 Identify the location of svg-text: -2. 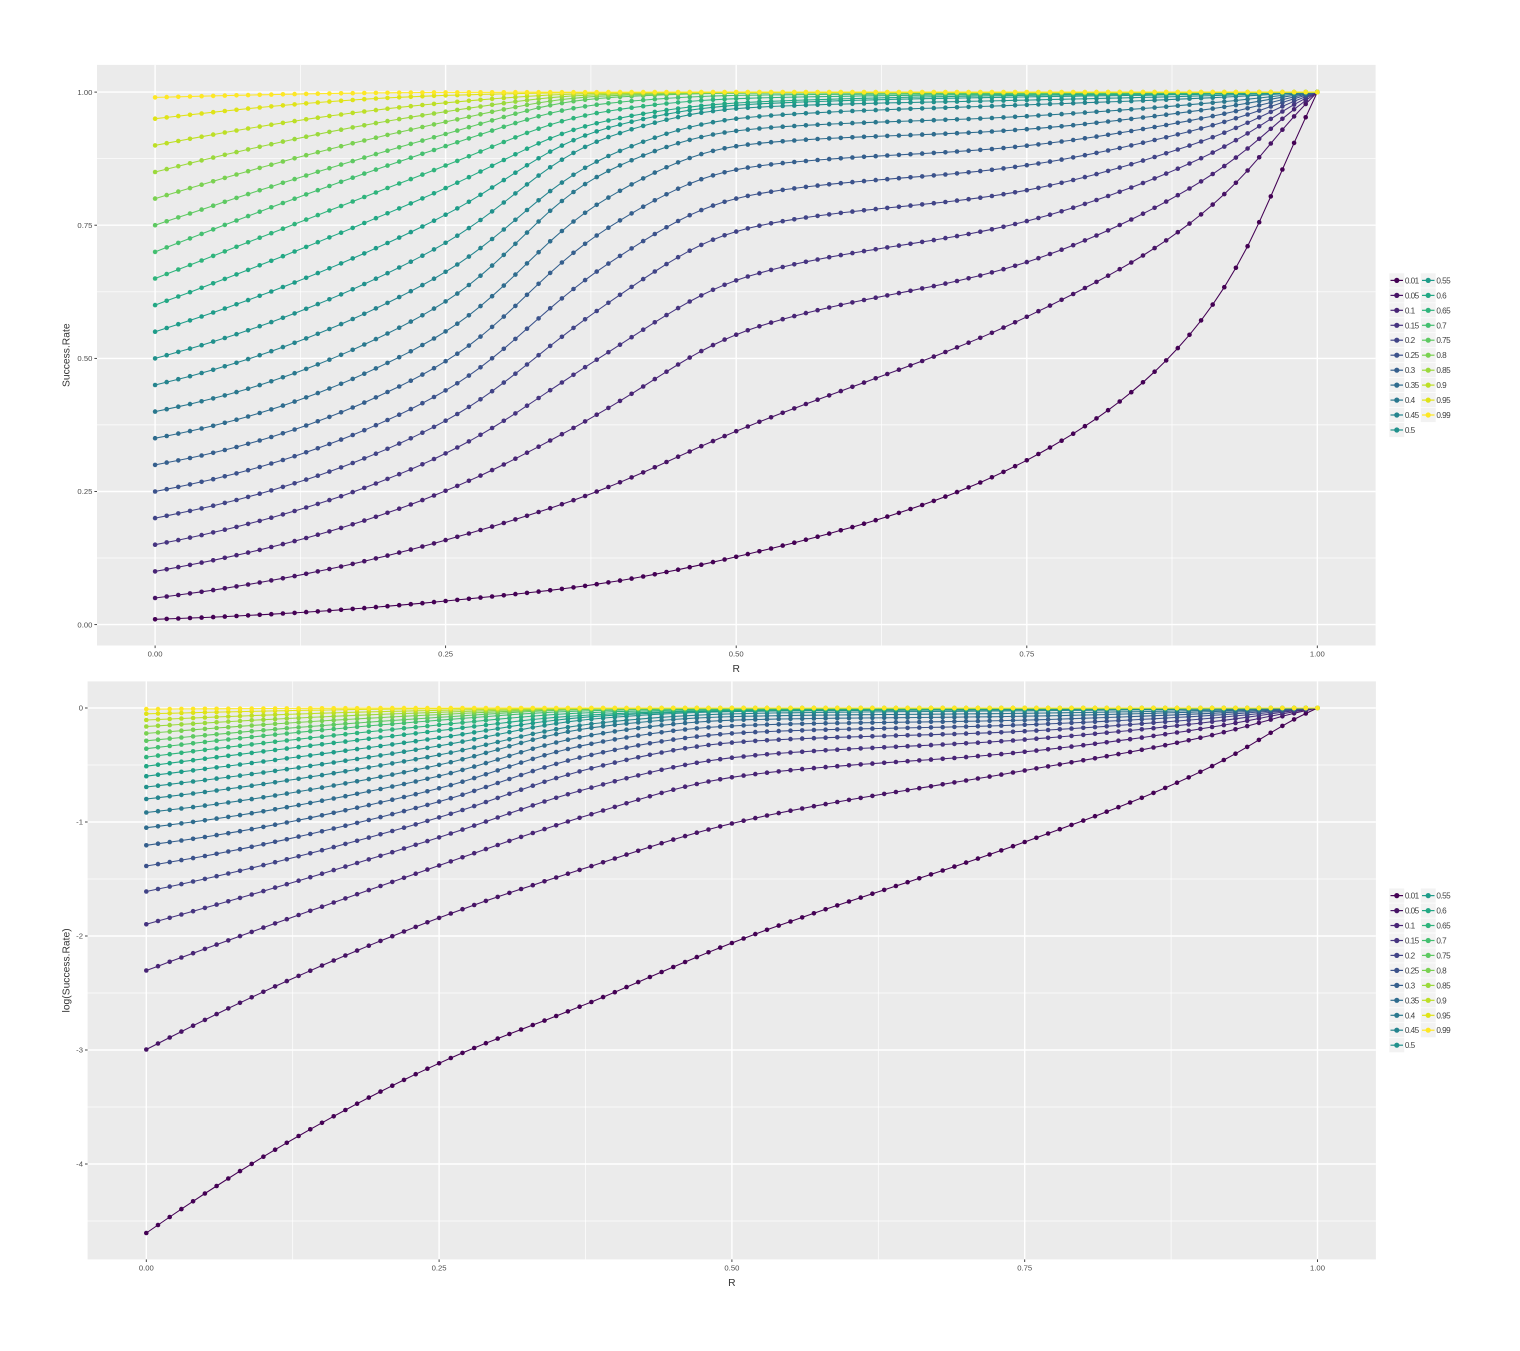
(79, 936).